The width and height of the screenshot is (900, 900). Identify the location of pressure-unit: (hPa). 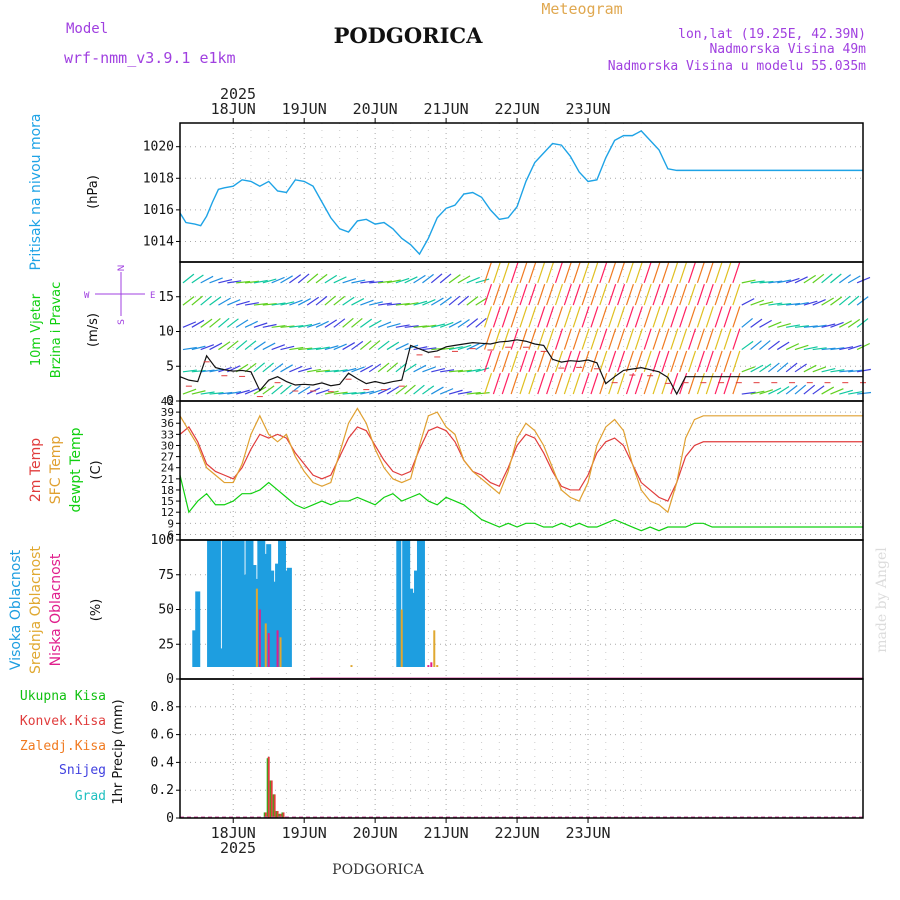
(93, 192).